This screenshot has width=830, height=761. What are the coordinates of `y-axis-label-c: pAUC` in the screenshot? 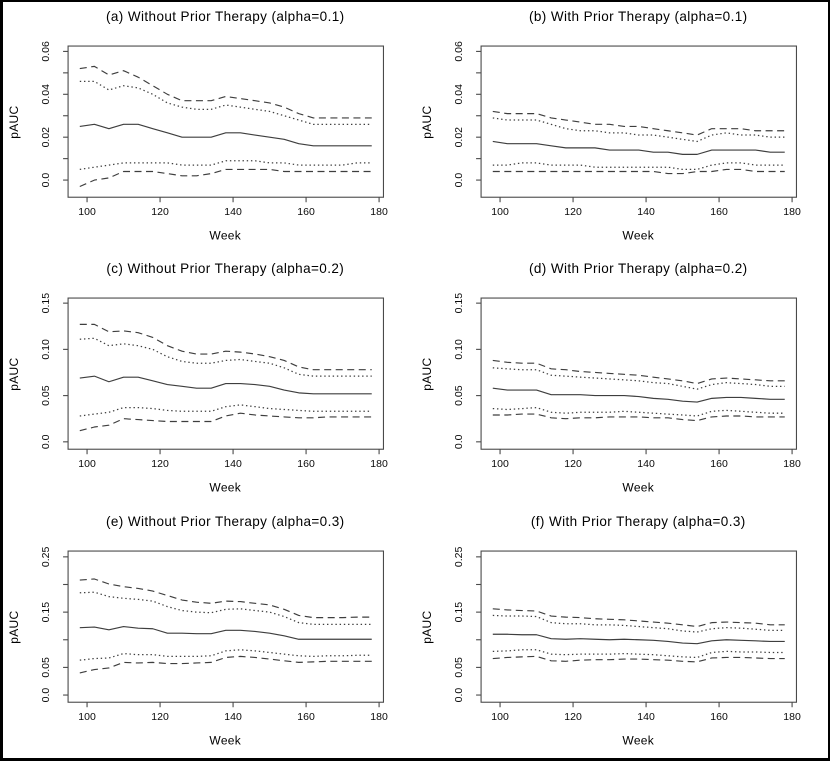 It's located at (14, 374).